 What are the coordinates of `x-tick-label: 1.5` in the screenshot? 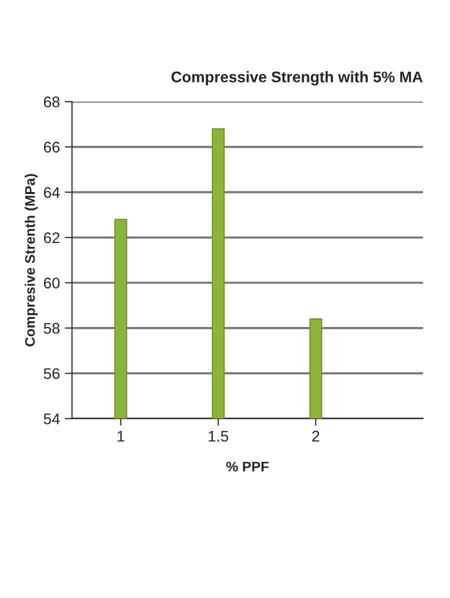 It's located at (218, 436).